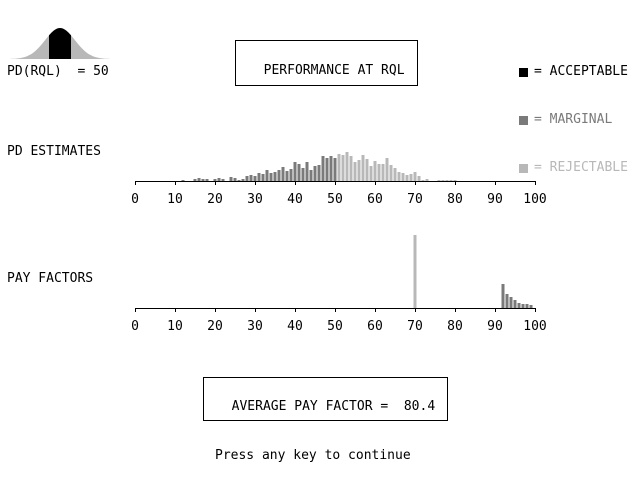 The width and height of the screenshot is (640, 480). Describe the element at coordinates (175, 326) in the screenshot. I see `pay-factors-tick-label: 10` at that location.